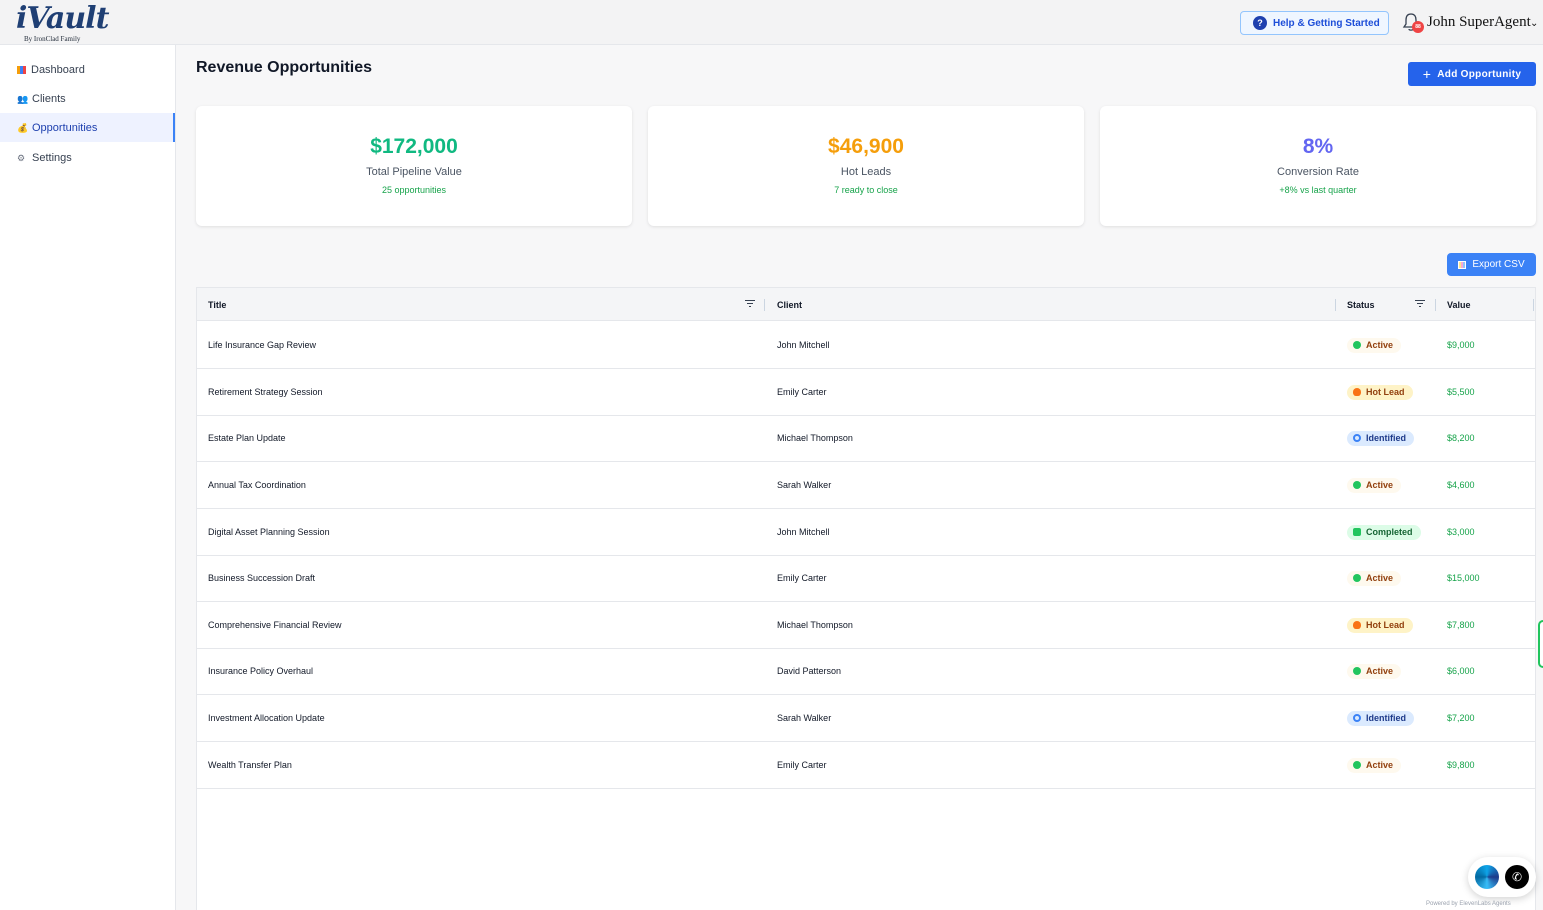  What do you see at coordinates (790, 304) in the screenshot?
I see `column-header-client: Client` at bounding box center [790, 304].